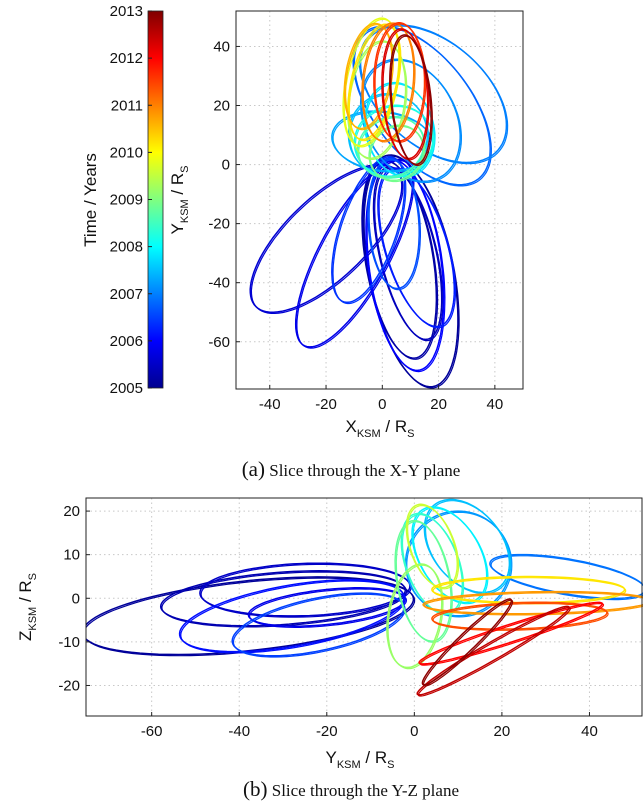 This screenshot has width=643, height=805. I want to click on plot-xy-xtick-label: 0, so click(382, 404).